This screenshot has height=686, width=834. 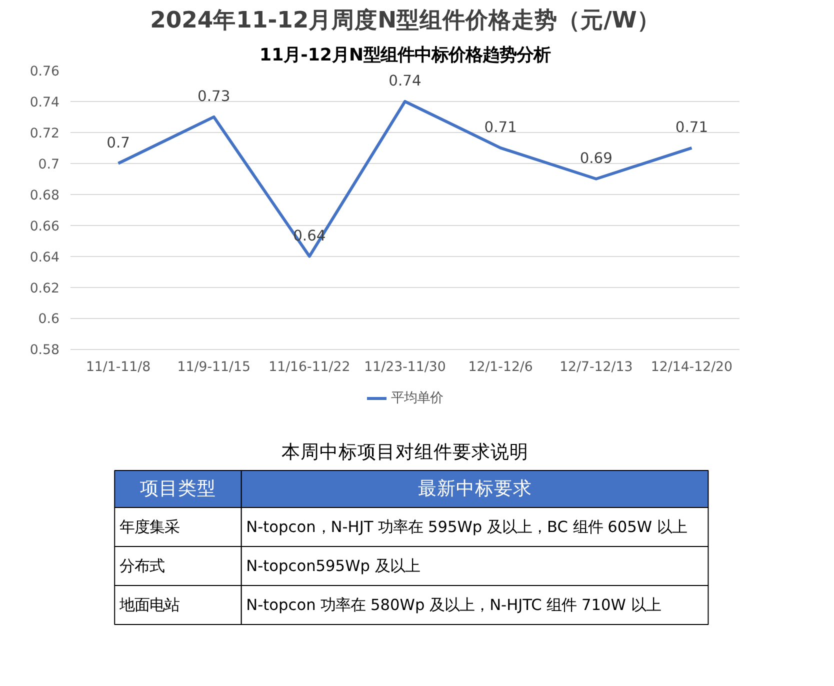 I want to click on data-label: 0.69, so click(x=596, y=158).